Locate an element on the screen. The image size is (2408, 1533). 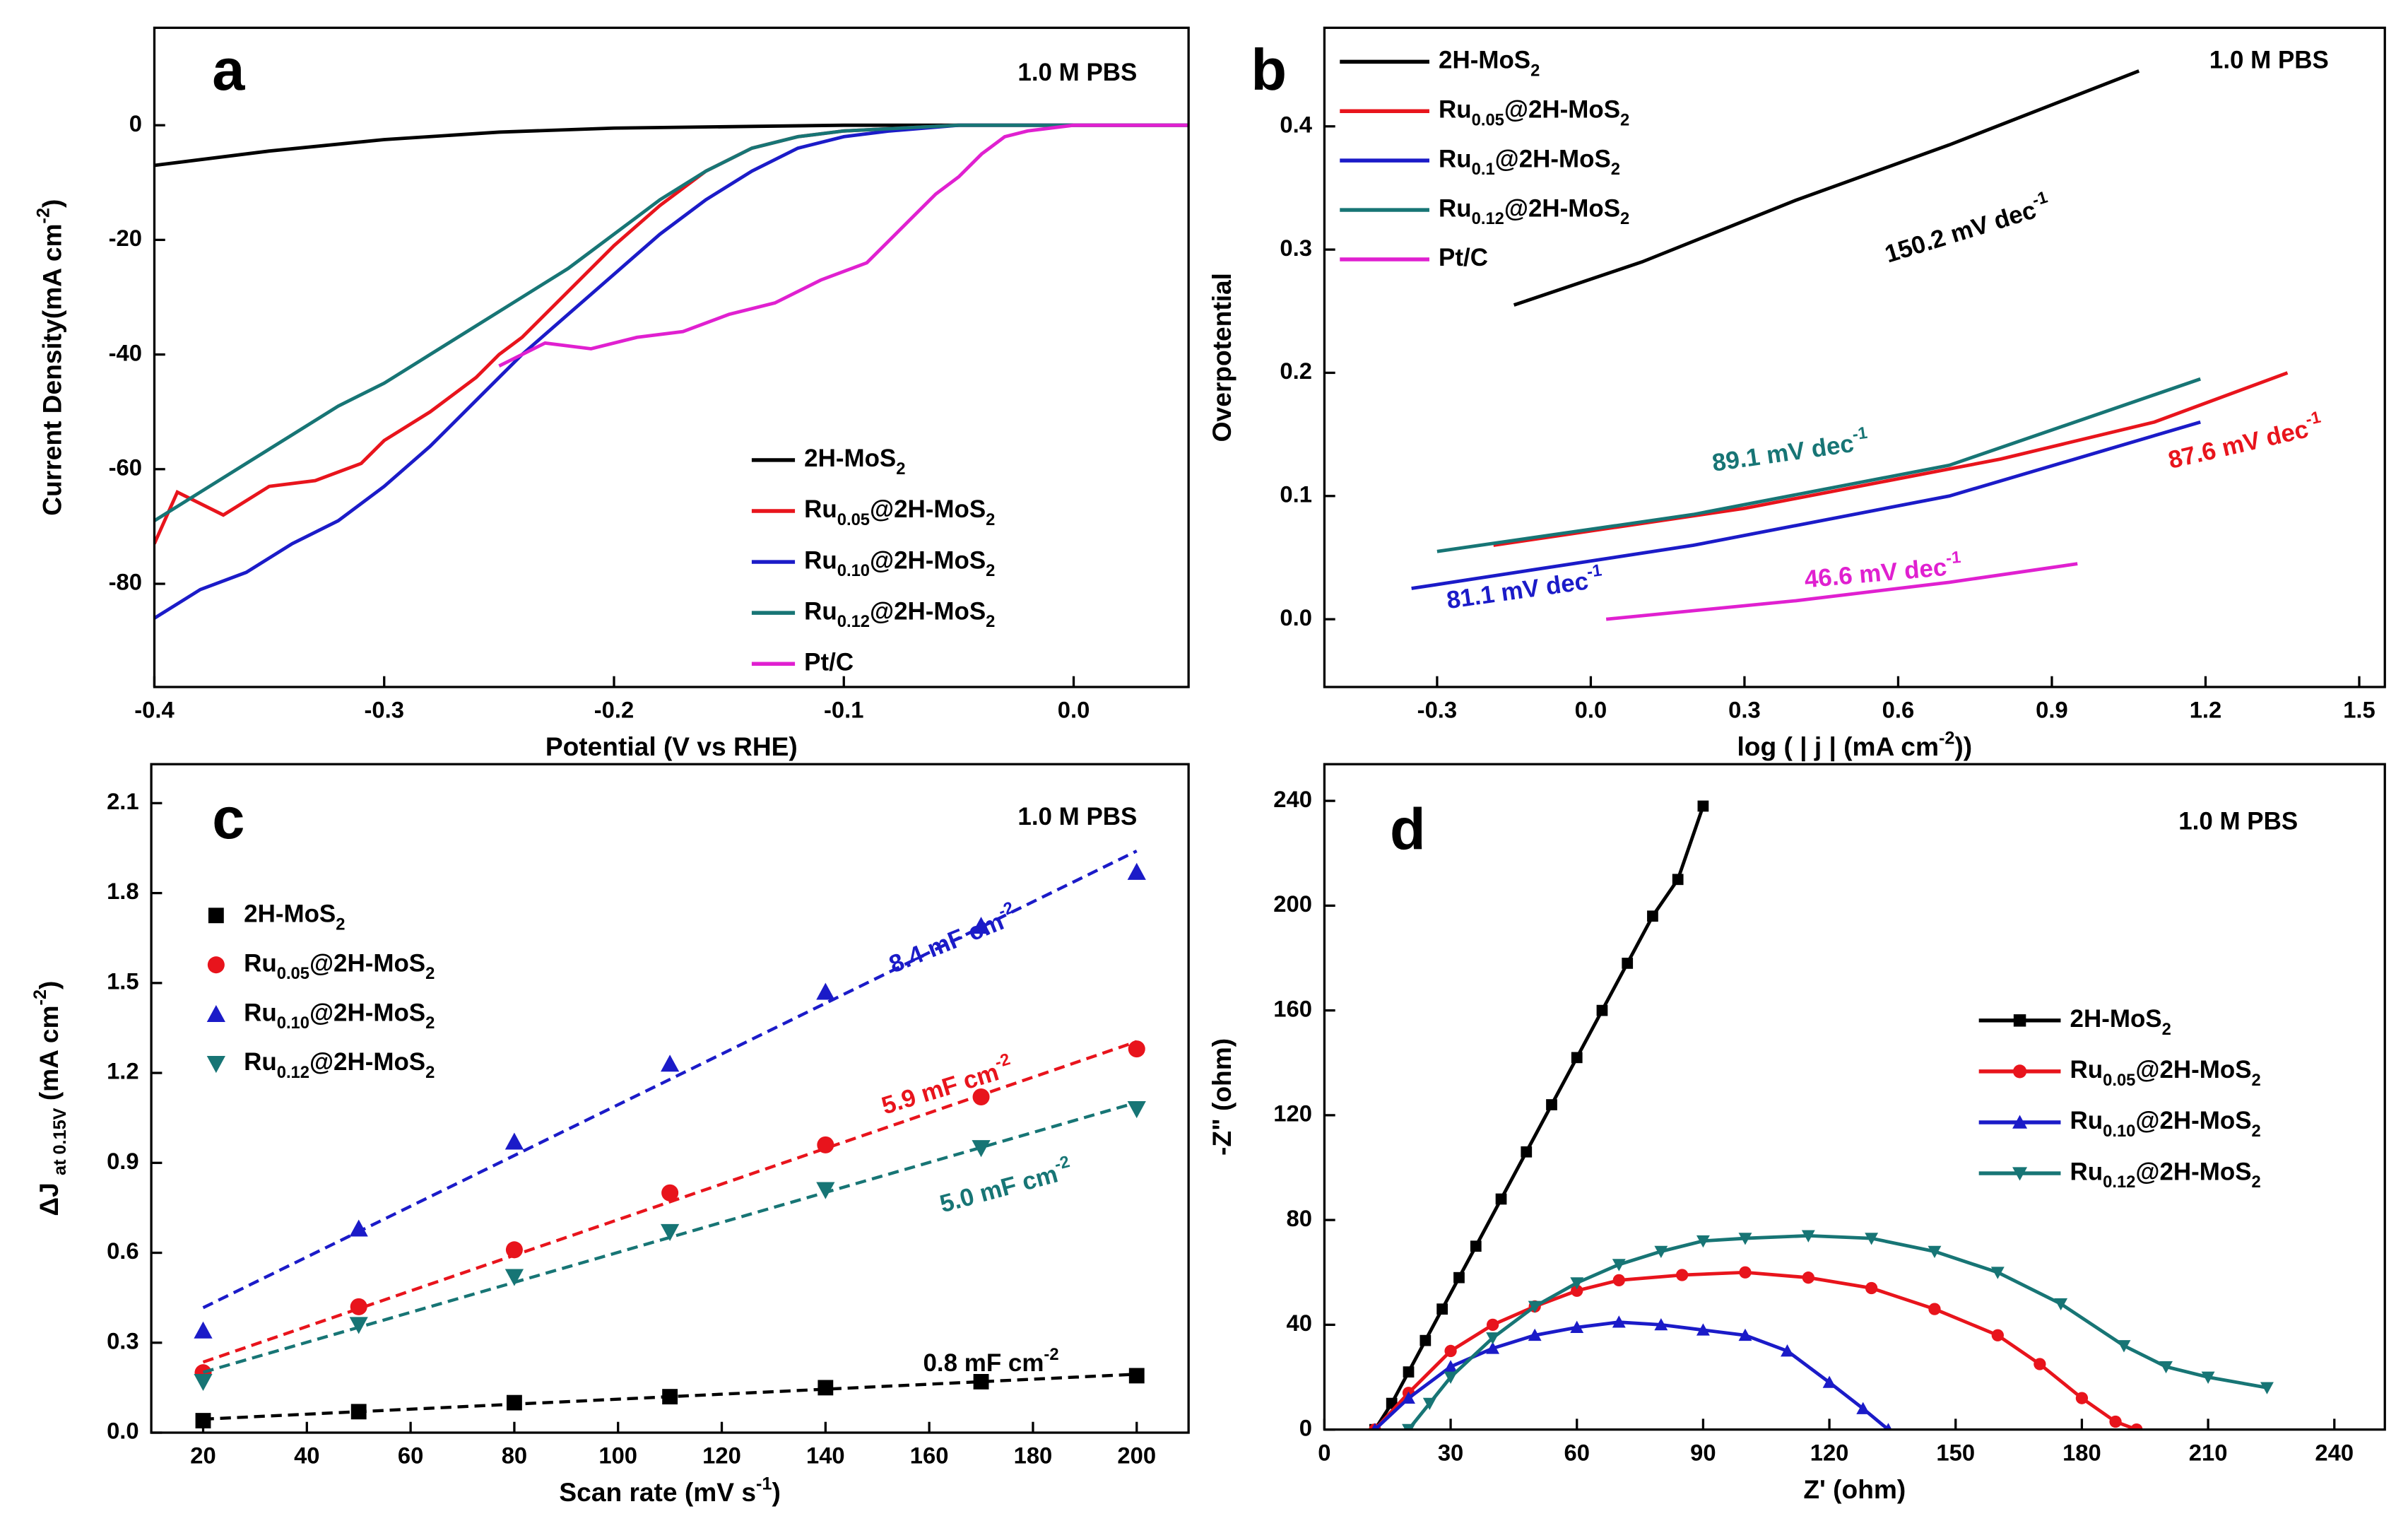
y-tick-label: 0.2 is located at coordinates (1296, 371).